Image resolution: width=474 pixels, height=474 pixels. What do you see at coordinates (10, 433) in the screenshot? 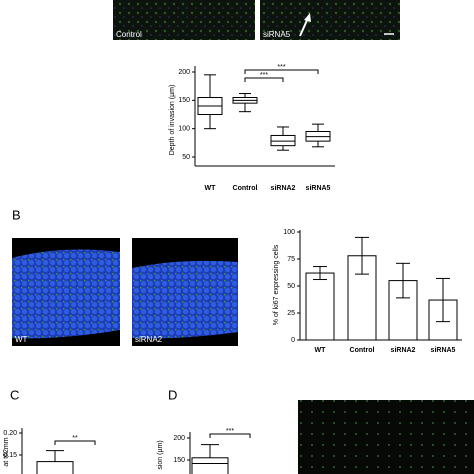
I see `y-tick-label: 0.20` at bounding box center [10, 433].